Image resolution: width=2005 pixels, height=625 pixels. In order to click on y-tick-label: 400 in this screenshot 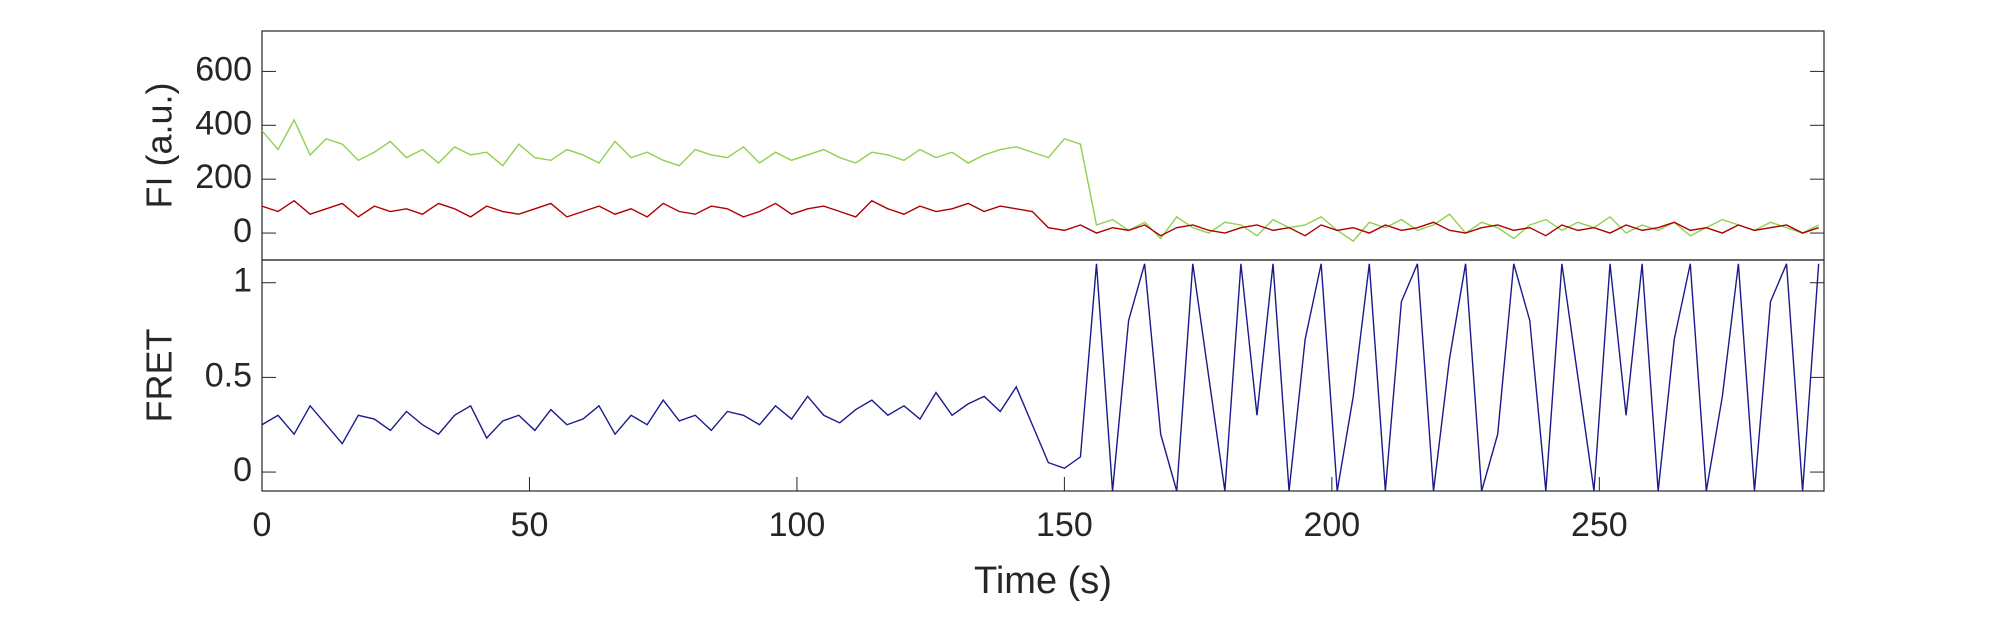, I will do `click(223, 123)`.